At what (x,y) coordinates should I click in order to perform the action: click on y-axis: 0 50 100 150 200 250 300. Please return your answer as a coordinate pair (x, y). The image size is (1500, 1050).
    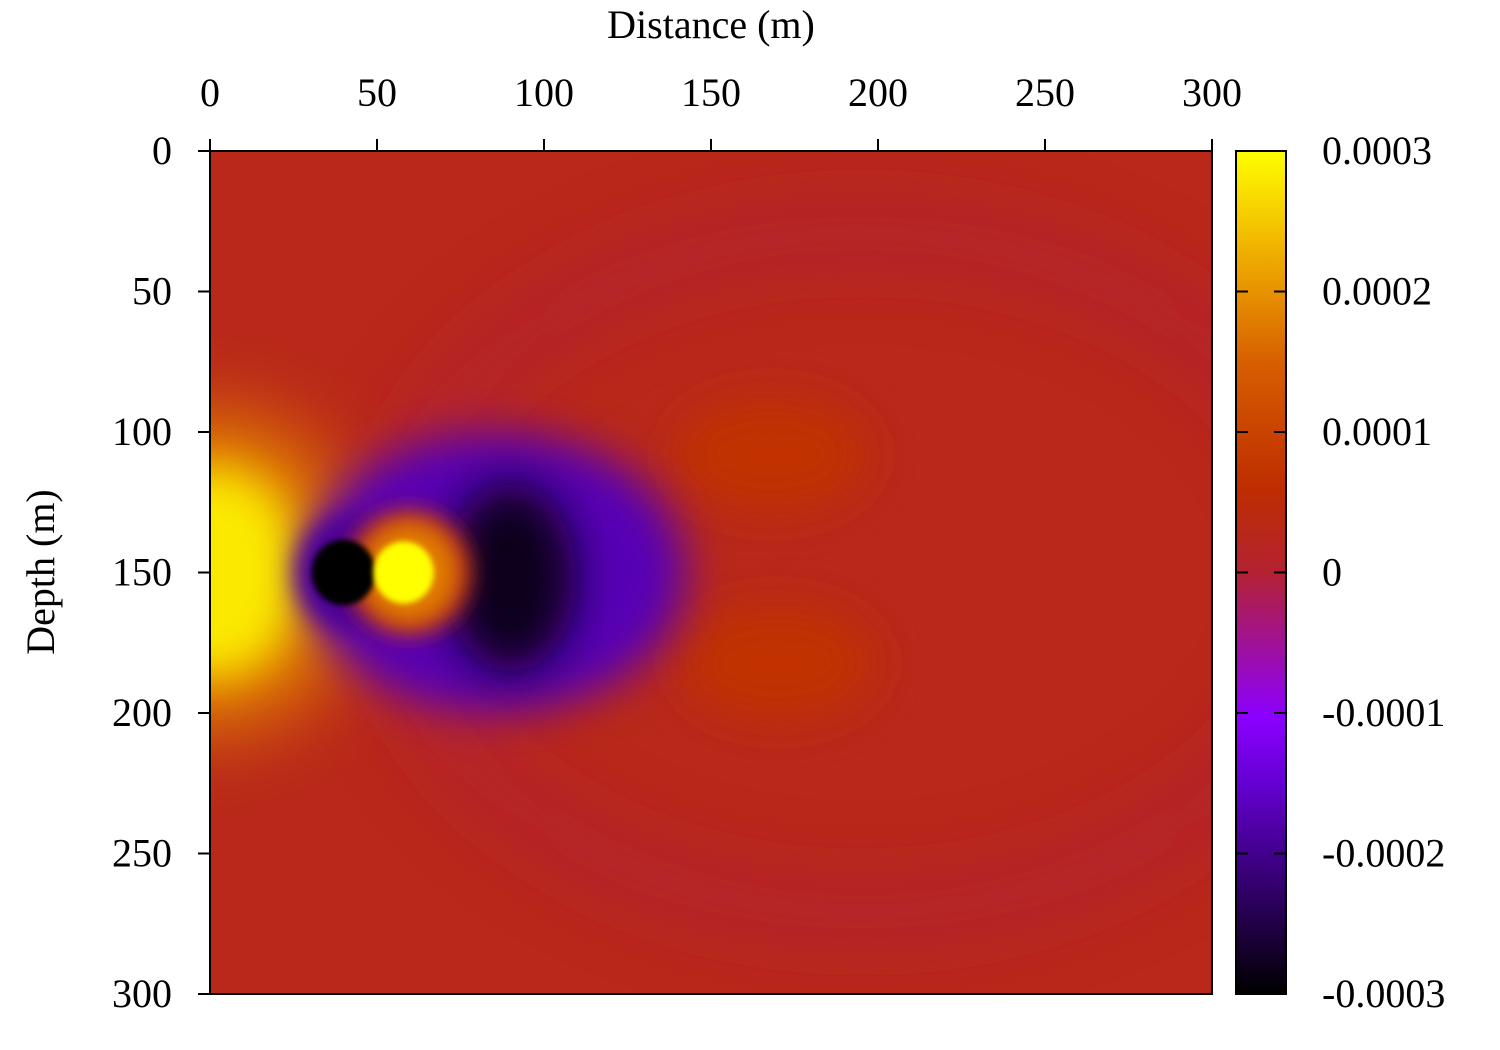
    Looking at the image, I should click on (161, 572).